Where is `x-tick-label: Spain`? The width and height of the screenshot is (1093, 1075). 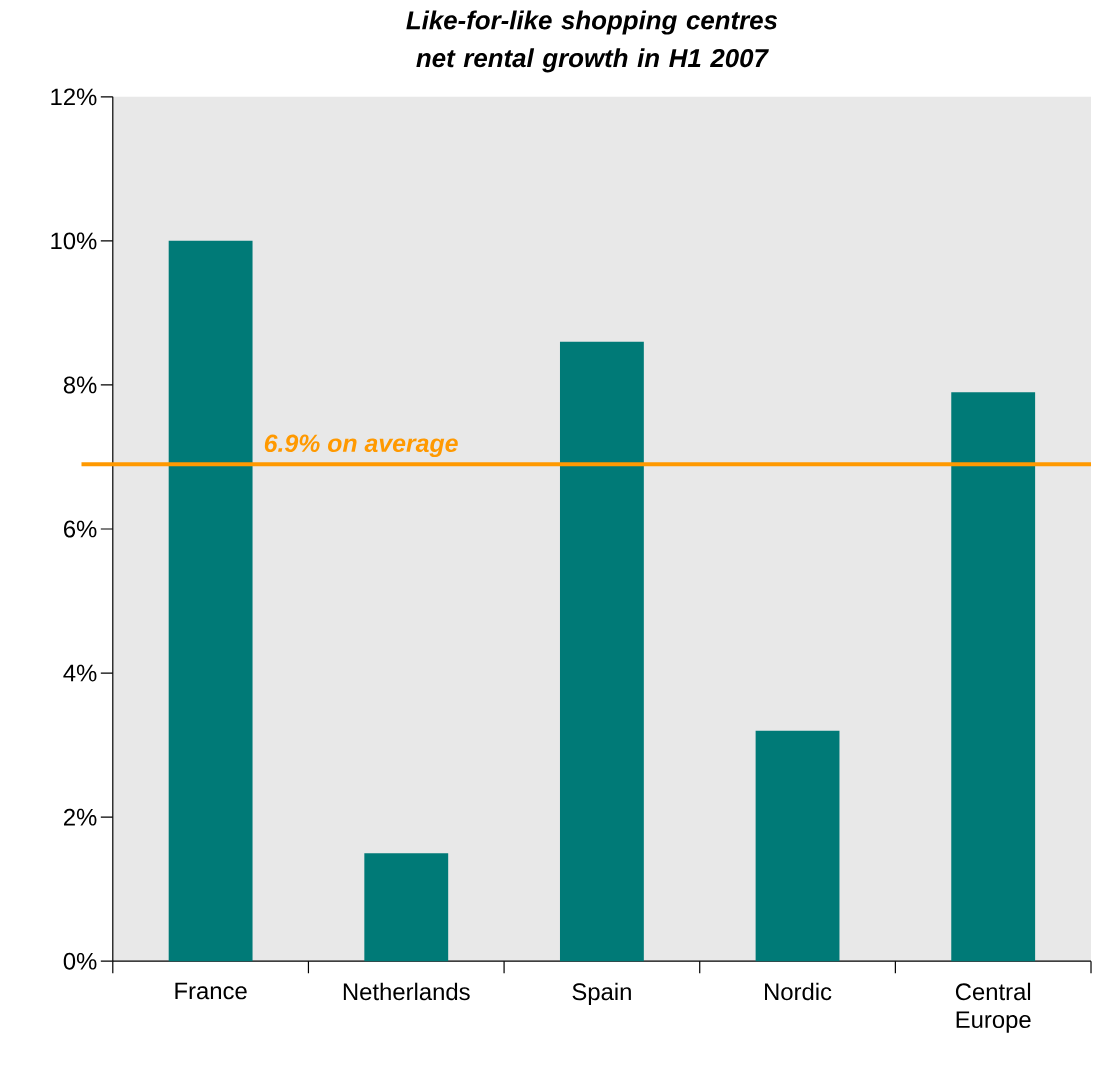
x-tick-label: Spain is located at coordinates (601, 993).